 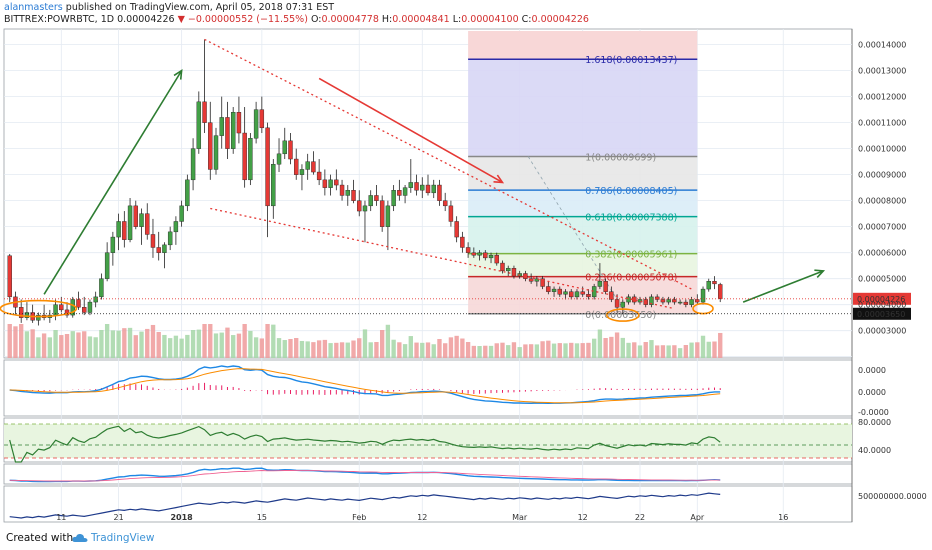 I want to click on fib-level-label: 0(0.00003650), so click(x=620, y=315).